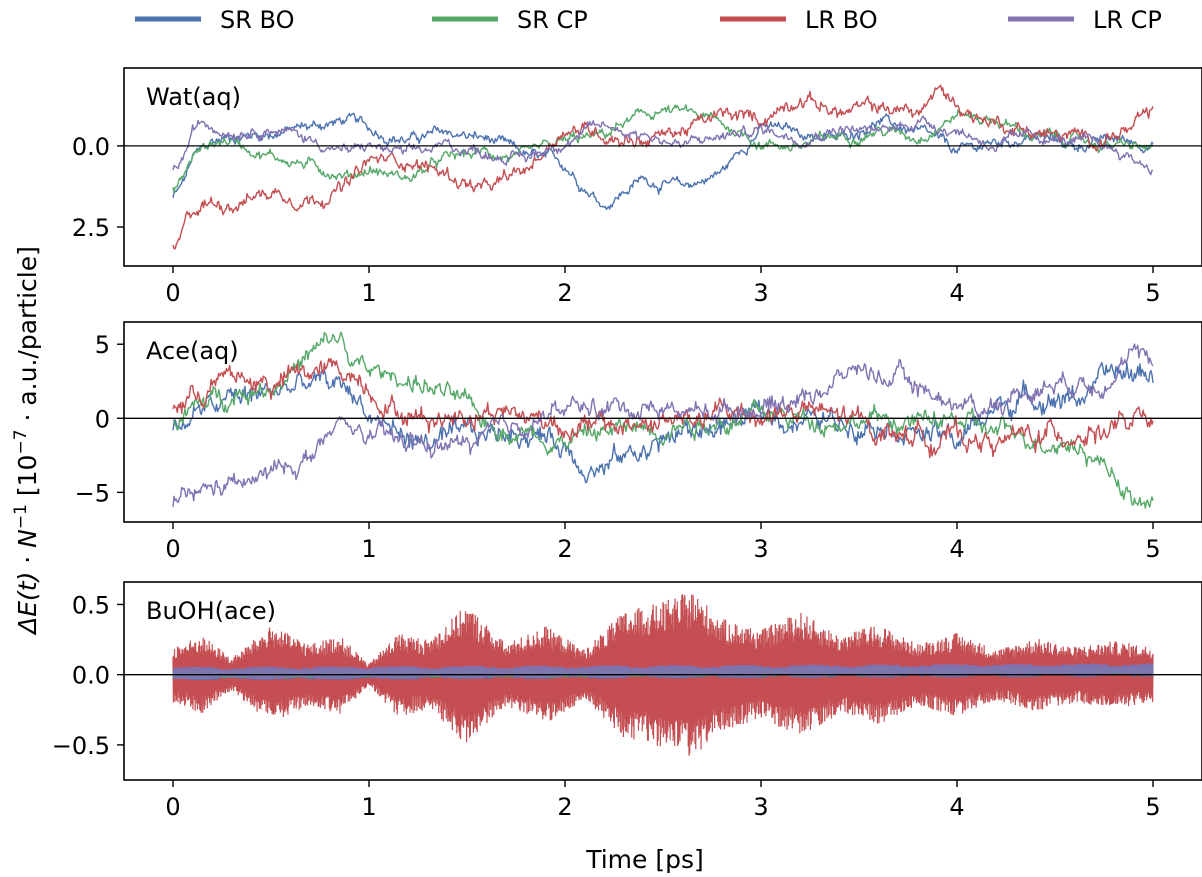 This screenshot has height=877, width=1202. I want to click on y-tick-label: 0.5, so click(91, 605).